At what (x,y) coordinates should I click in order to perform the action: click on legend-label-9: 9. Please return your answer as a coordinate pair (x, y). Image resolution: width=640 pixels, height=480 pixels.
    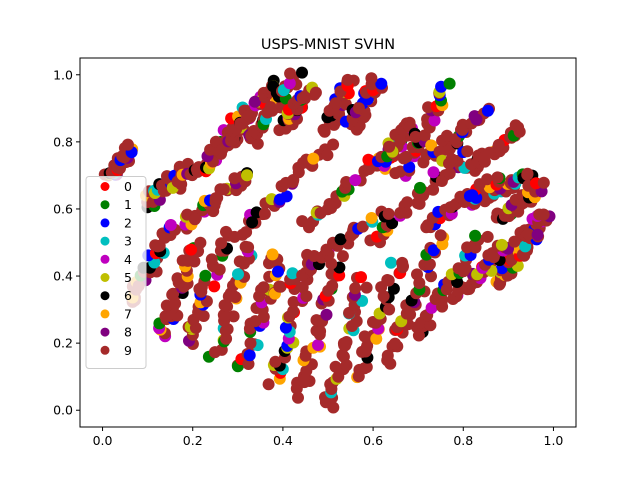
    Looking at the image, I should click on (128, 350).